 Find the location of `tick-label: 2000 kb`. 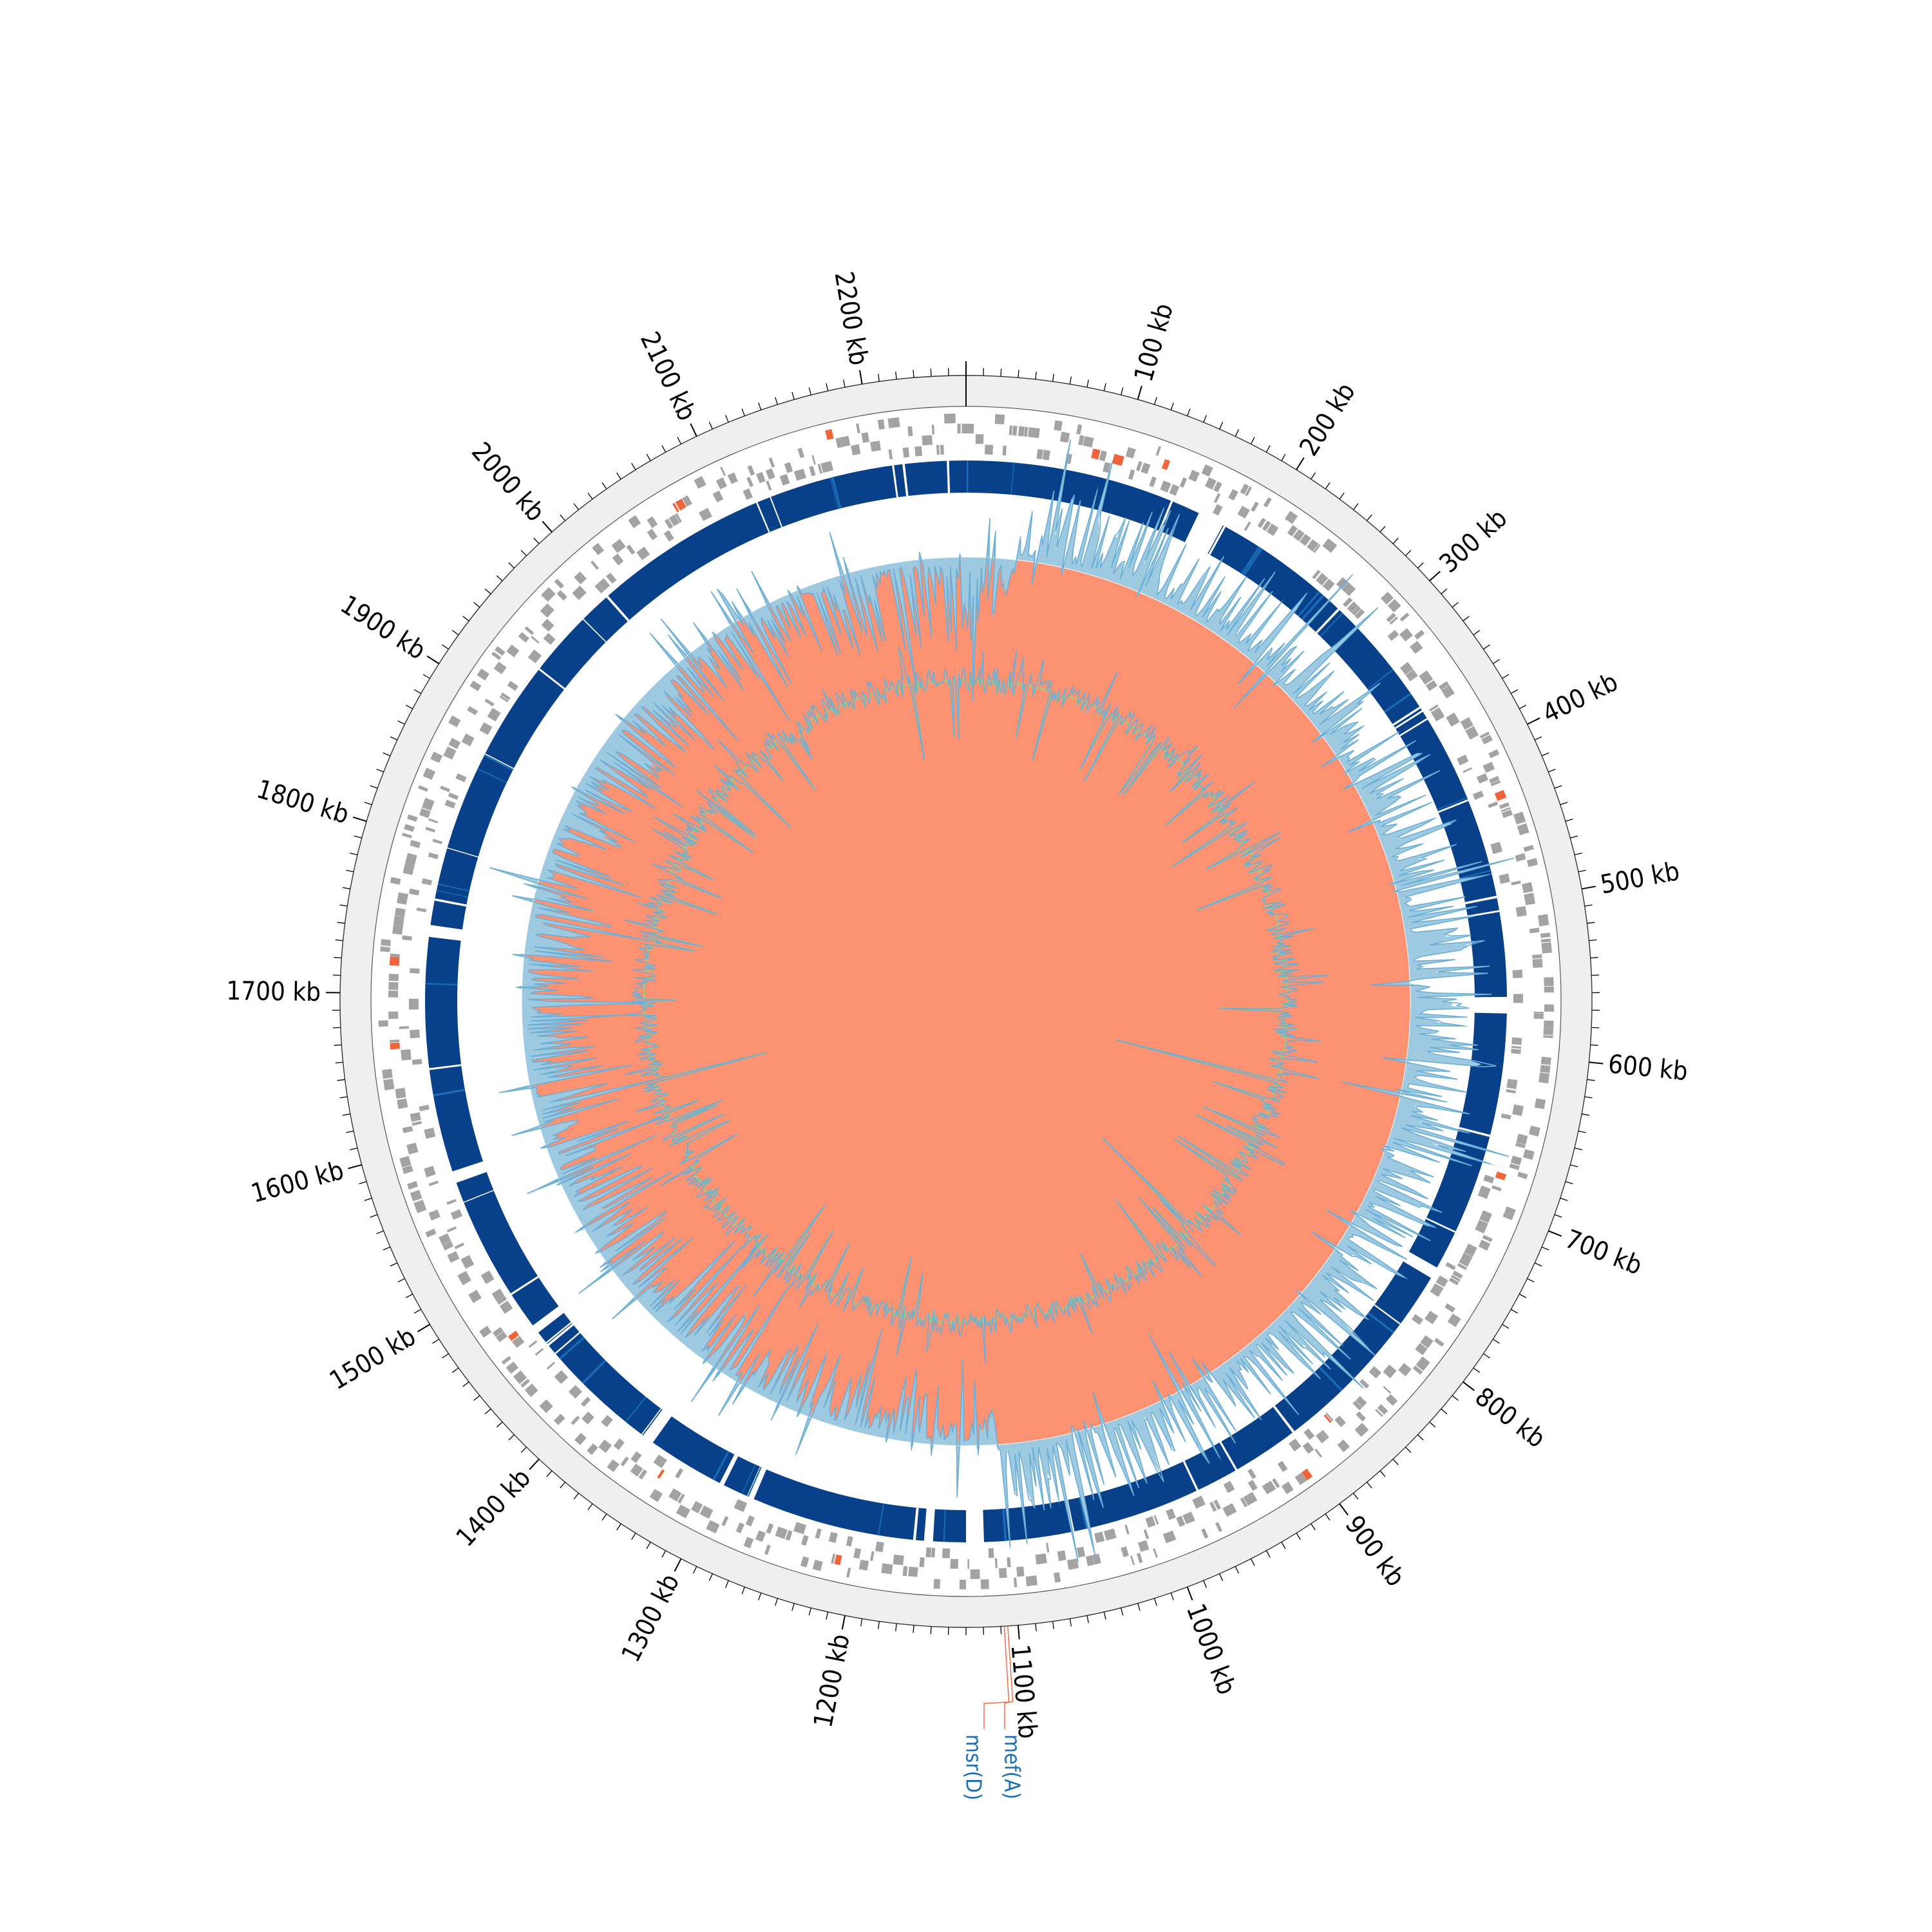

tick-label: 2000 kb is located at coordinates (509, 482).